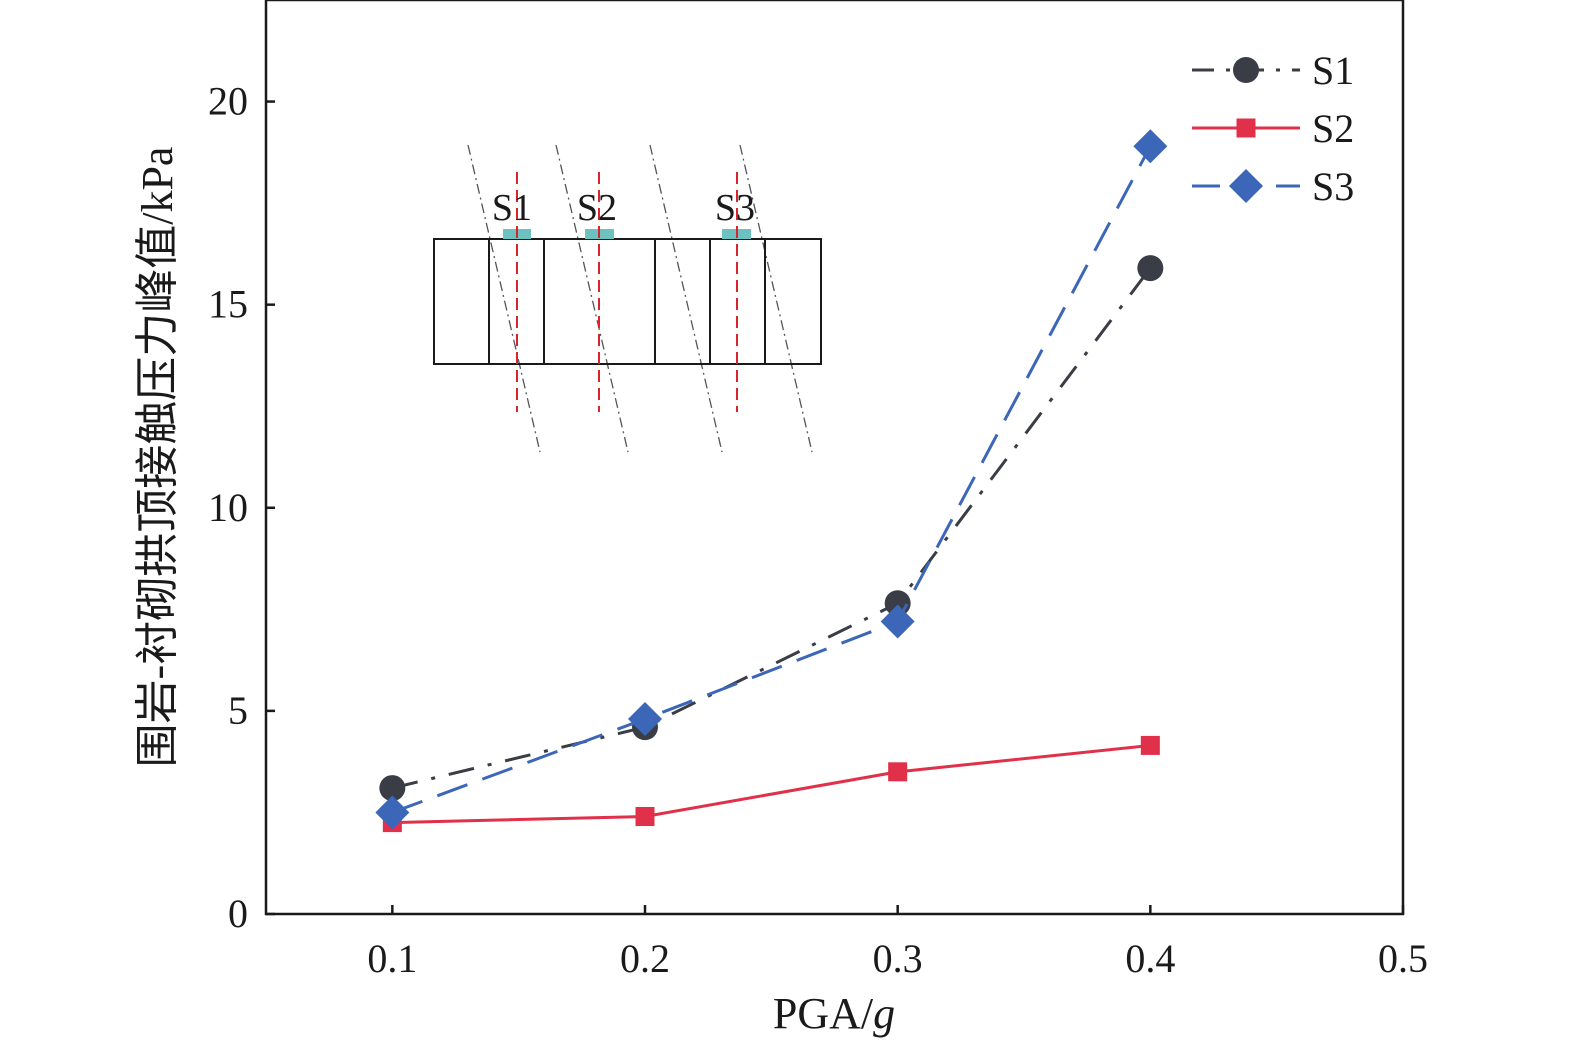 The width and height of the screenshot is (1575, 1047). I want to click on series-line-s2, so click(771, 784).